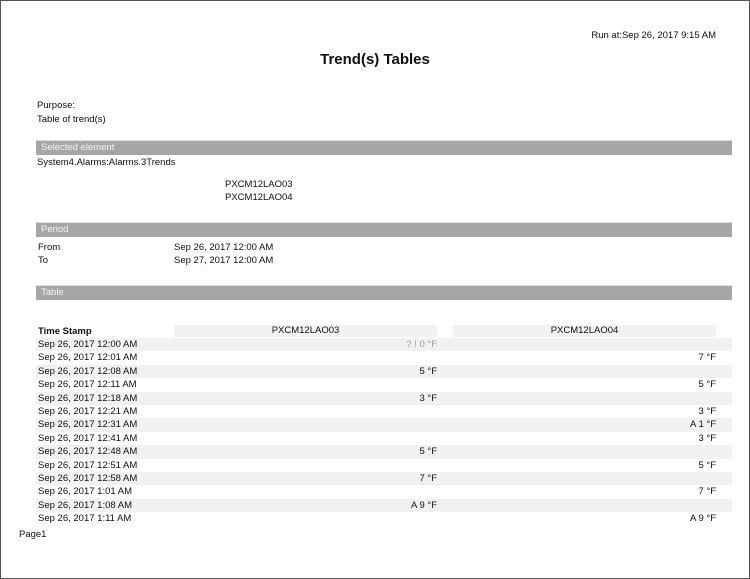 This screenshot has width=750, height=579. Describe the element at coordinates (88, 478) in the screenshot. I see `timestamp-cell: Sep 26, 2017 12:58 AM` at that location.